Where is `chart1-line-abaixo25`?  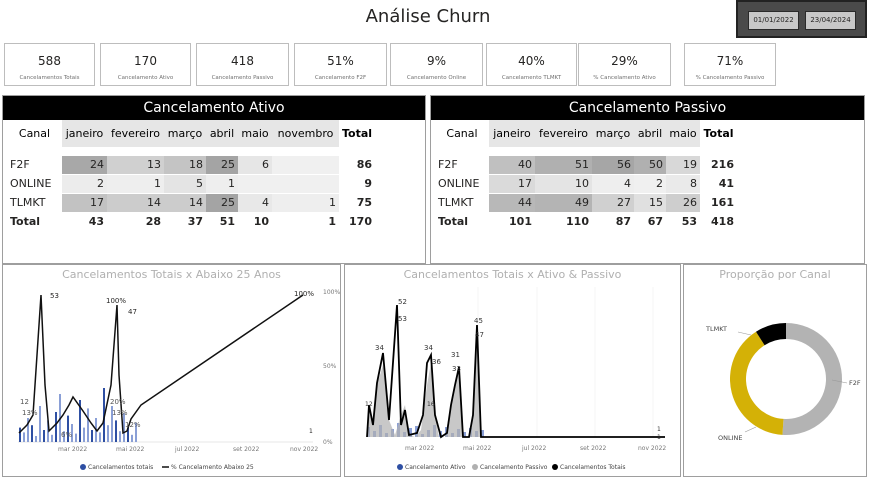
chart1-line-abaixo25 is located at coordinates (161, 364).